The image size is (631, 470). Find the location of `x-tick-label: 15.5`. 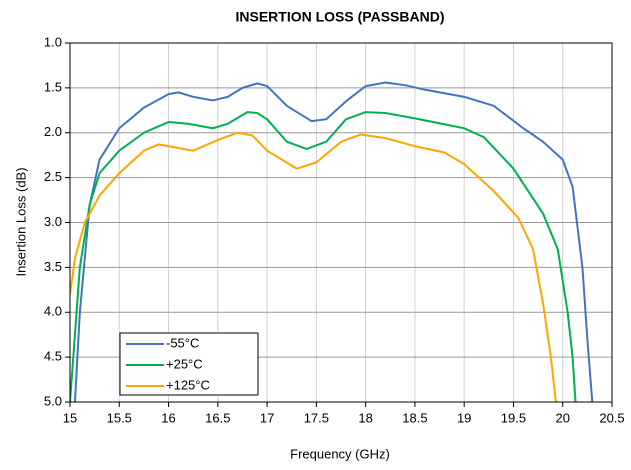

x-tick-label: 15.5 is located at coordinates (119, 417).